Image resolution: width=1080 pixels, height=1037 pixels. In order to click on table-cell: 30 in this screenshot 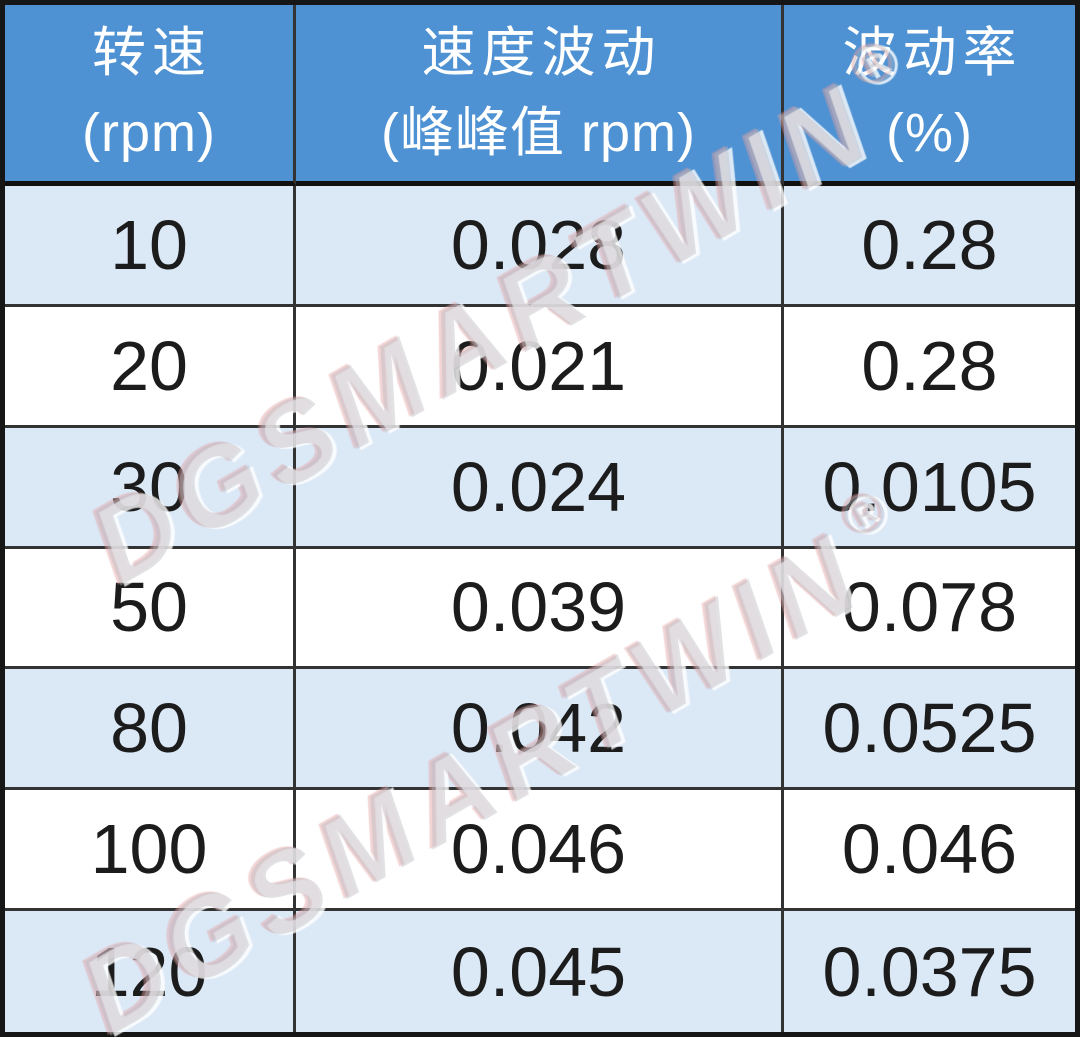, I will do `click(150, 488)`.